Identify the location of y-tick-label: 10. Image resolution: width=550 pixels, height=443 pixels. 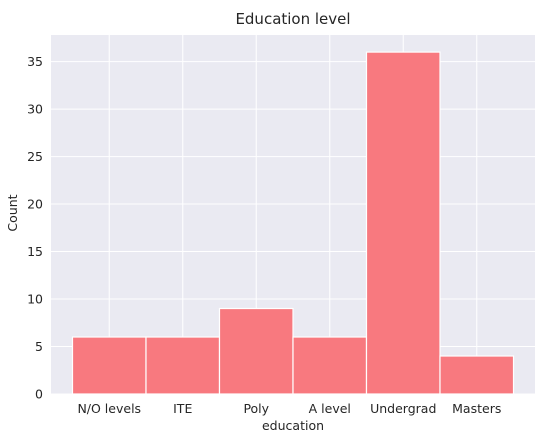
(35, 299).